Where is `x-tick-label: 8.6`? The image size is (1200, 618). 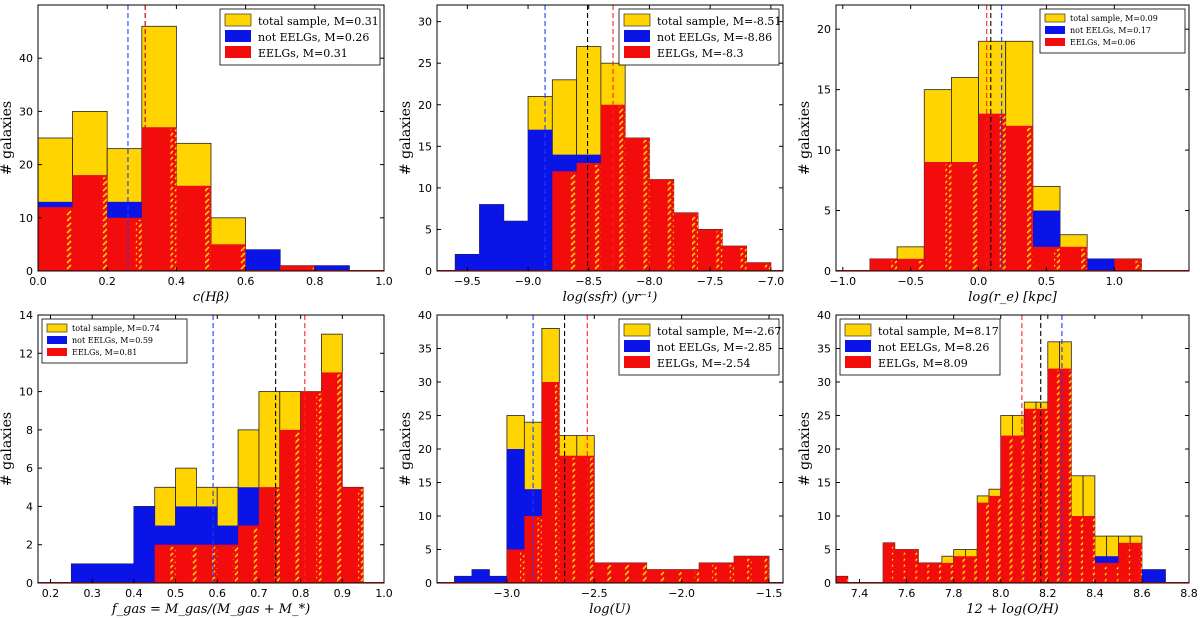
x-tick-label: 8.6 is located at coordinates (1142, 593).